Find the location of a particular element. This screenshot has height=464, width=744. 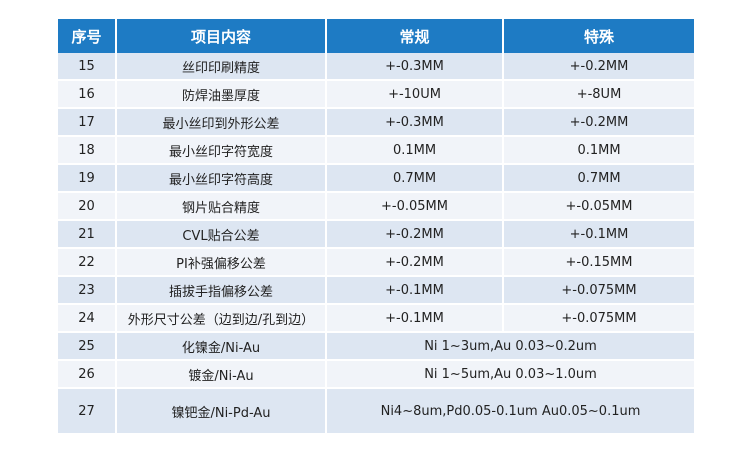

row-no: 25 is located at coordinates (87, 346).